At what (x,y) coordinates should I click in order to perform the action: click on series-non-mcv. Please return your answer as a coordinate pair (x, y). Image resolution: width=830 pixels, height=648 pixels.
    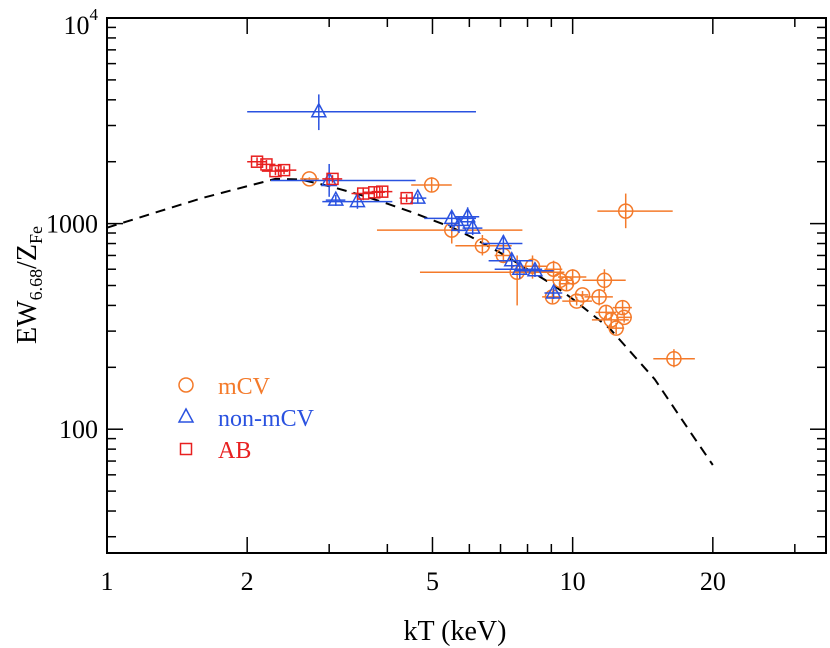
    Looking at the image, I should click on (405, 196).